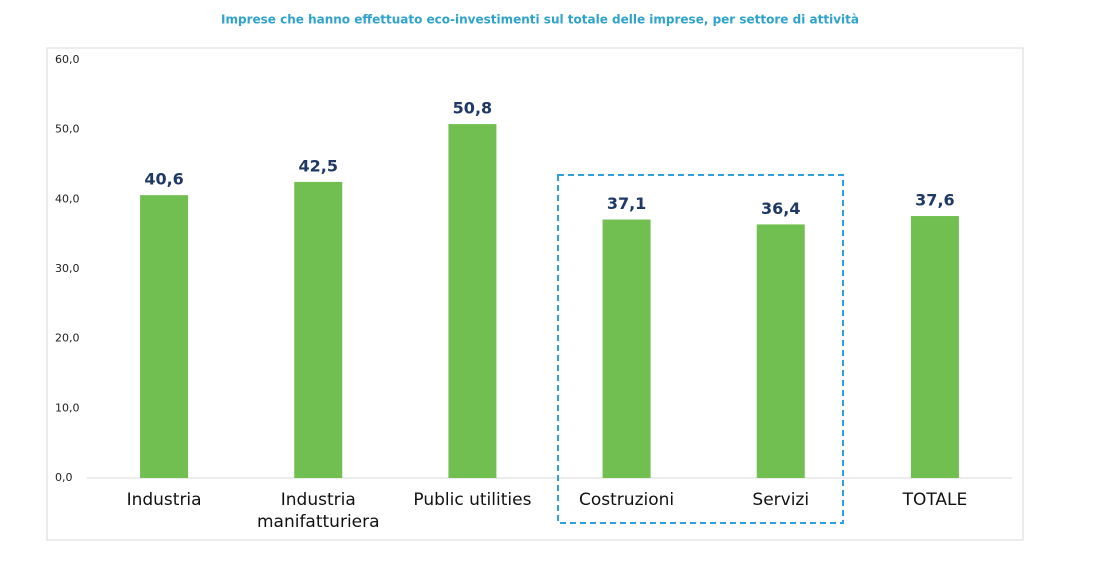  Describe the element at coordinates (318, 165) in the screenshot. I see `data-label: 42,5` at that location.